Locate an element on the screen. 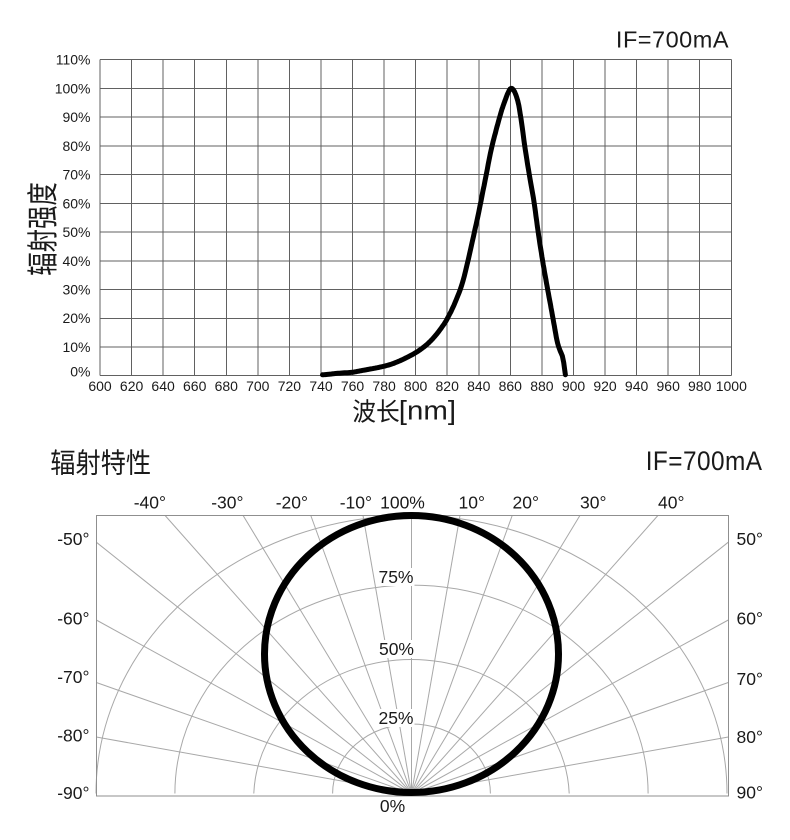  svg-text: 70% is located at coordinates (76, 175).